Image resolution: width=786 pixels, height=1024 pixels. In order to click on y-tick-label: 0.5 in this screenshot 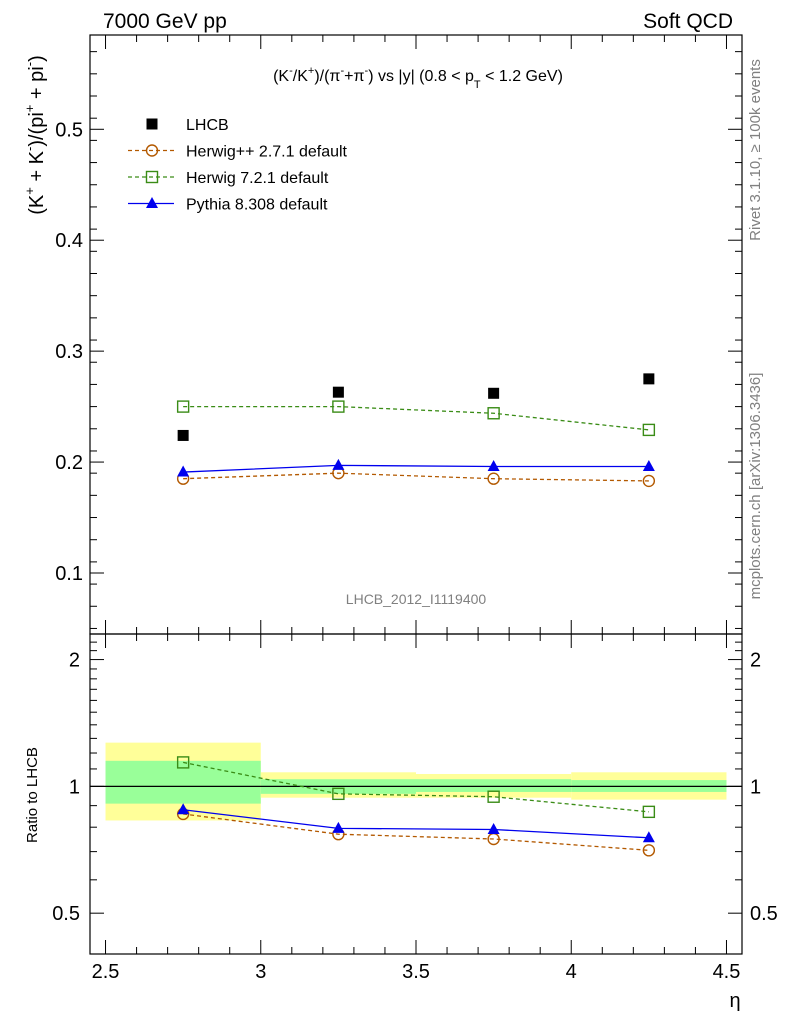, I will do `click(69, 130)`.